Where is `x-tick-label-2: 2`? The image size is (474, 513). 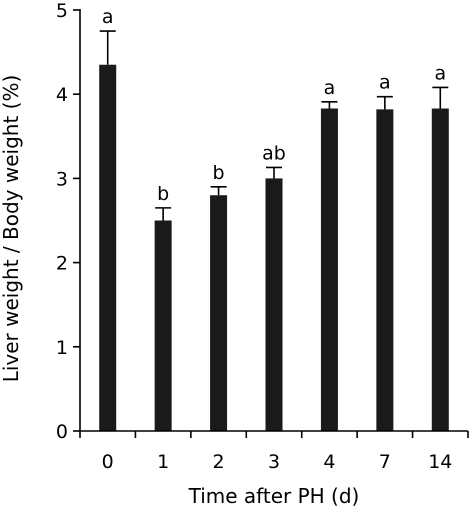 x-tick-label-2: 2 is located at coordinates (219, 462).